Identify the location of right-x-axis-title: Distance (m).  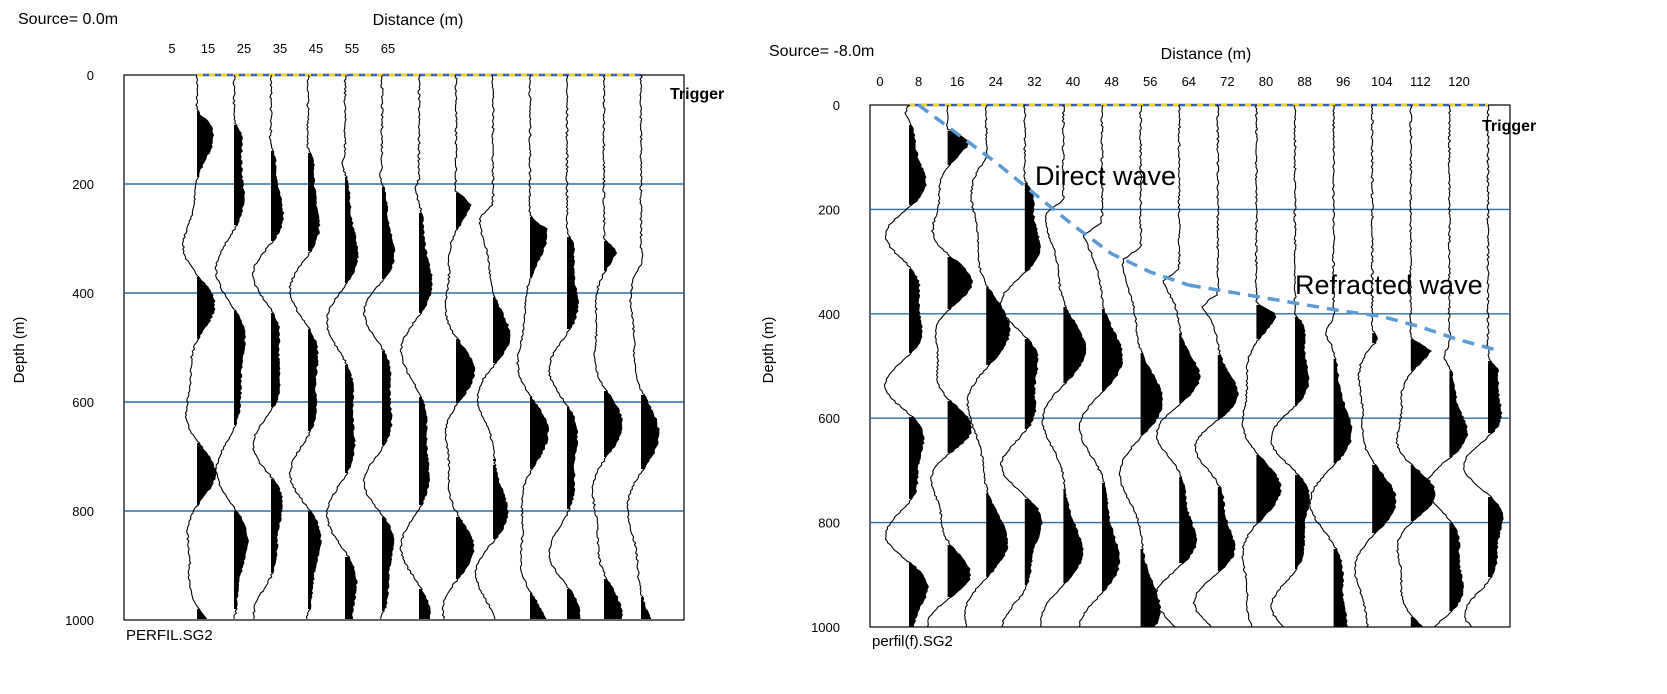
(1206, 54).